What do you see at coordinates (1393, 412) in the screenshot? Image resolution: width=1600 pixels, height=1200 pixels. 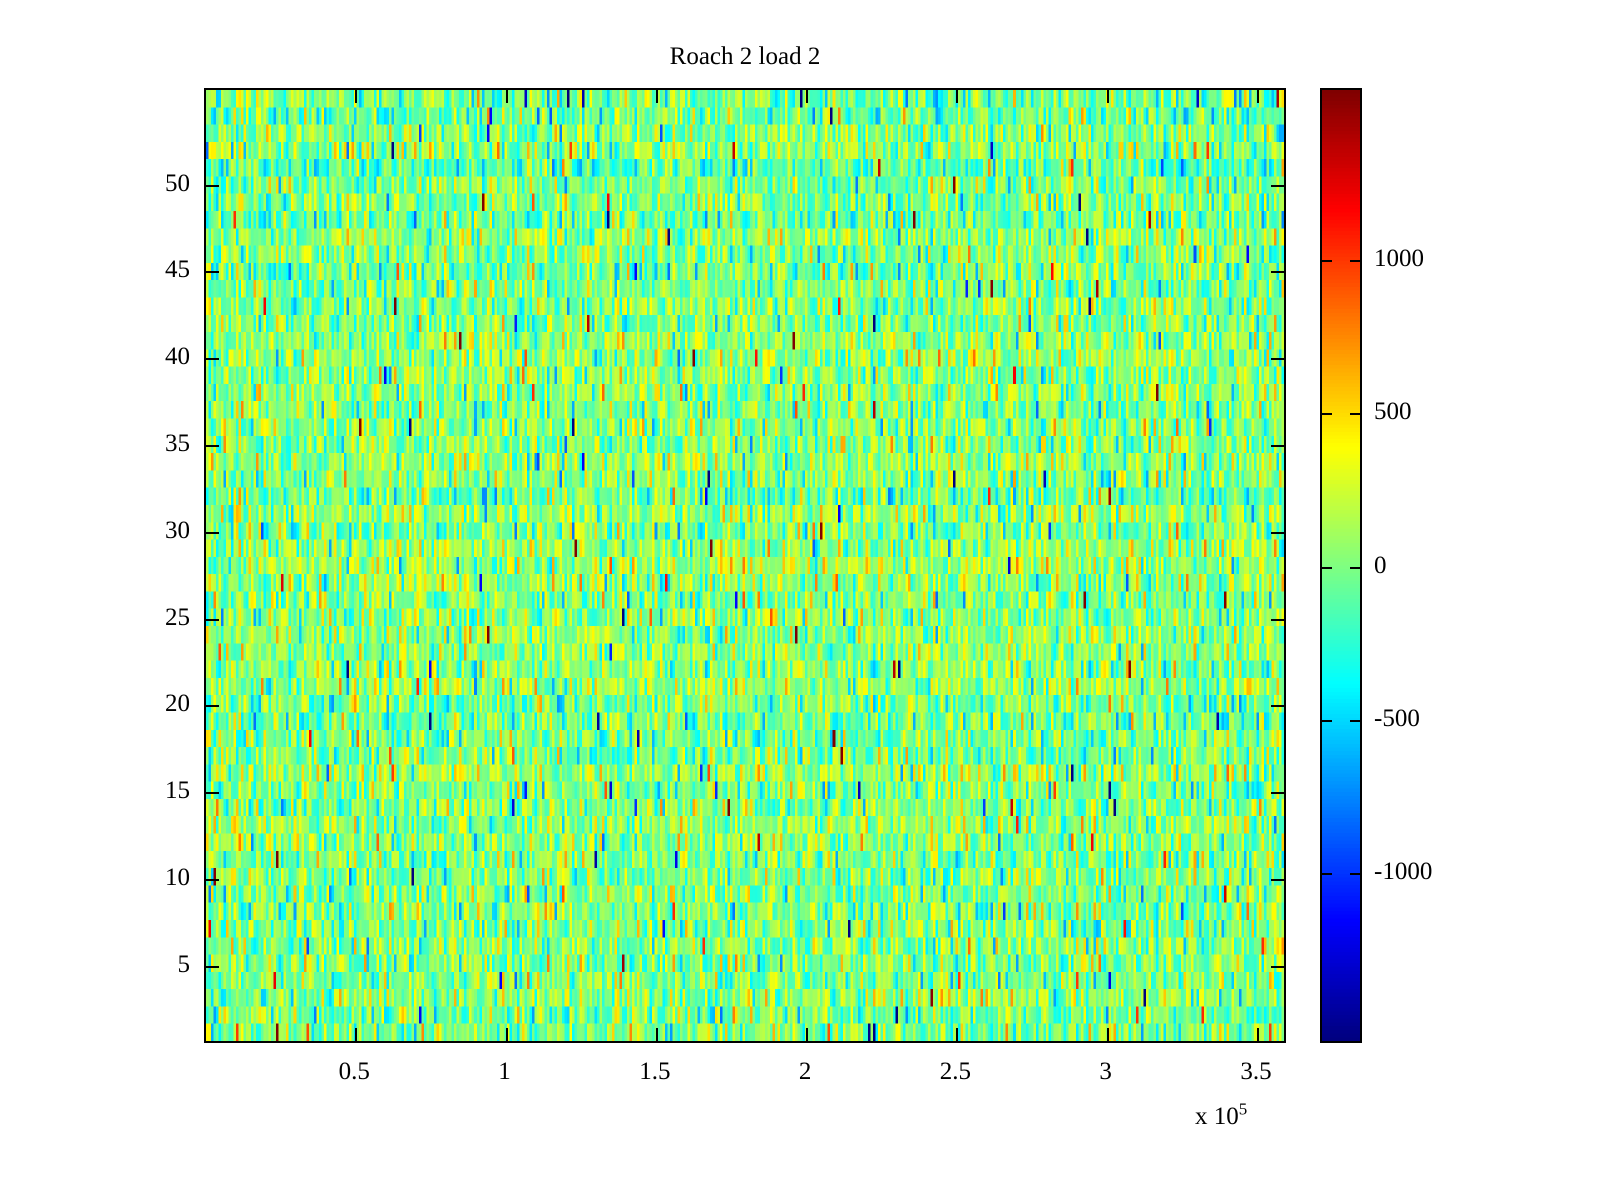 I see `colorbar-tick-label: 500` at bounding box center [1393, 412].